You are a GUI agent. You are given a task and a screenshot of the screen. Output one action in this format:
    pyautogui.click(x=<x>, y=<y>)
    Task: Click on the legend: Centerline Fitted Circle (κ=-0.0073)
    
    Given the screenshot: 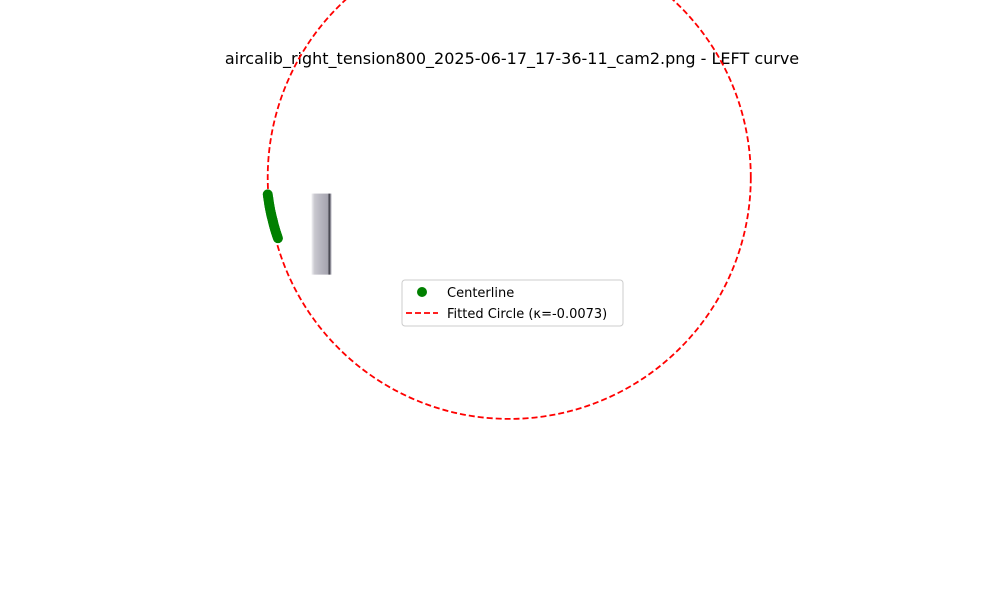 What is the action you would take?
    pyautogui.click(x=512, y=303)
    